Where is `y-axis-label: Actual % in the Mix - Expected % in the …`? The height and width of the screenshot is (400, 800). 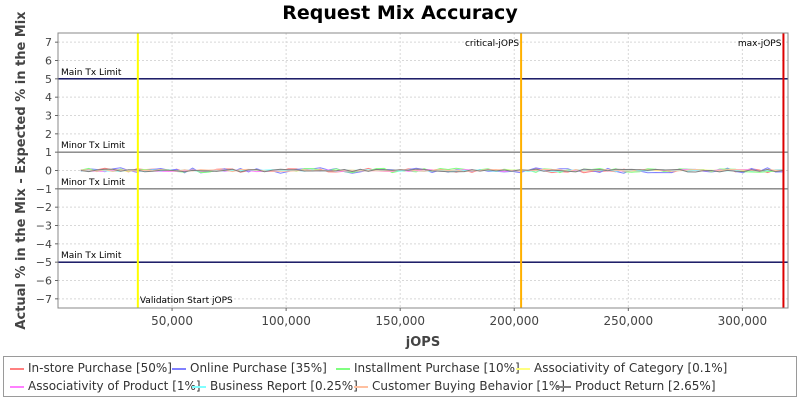 y-axis-label: Actual % in the Mix - Expected % in the … is located at coordinates (21, 170).